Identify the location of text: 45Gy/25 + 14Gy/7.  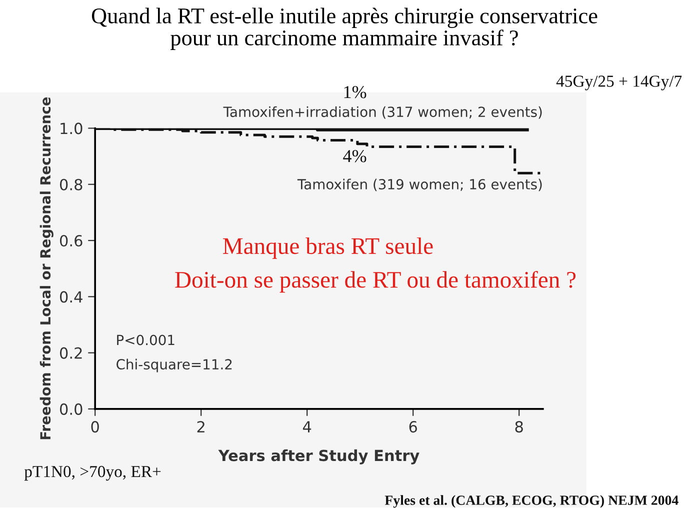
(619, 83).